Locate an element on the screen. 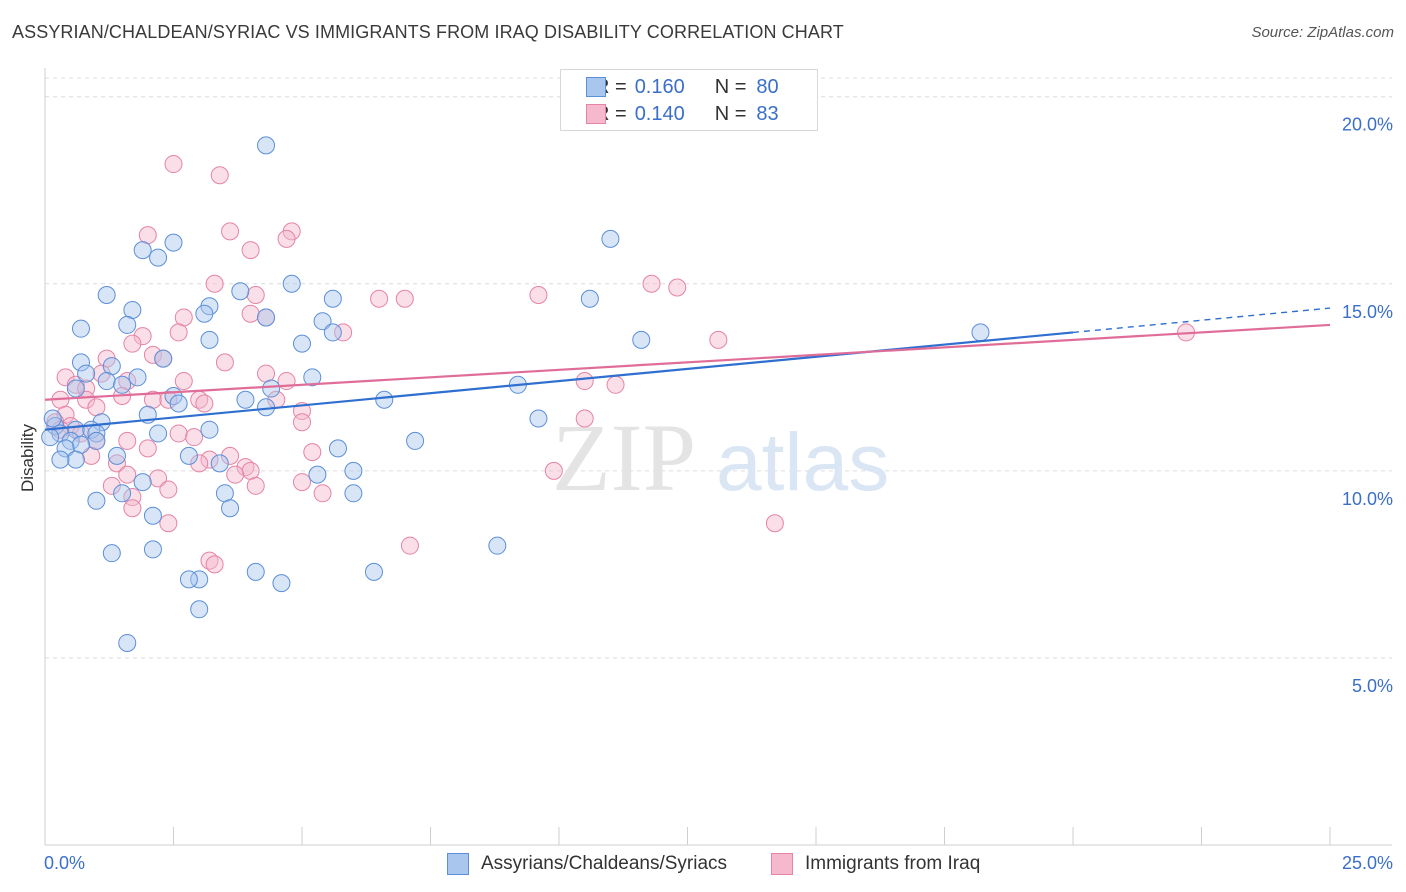 Image resolution: width=1406 pixels, height=892 pixels. legend-item-iraq: Immigrants from Iraq is located at coordinates (875, 864).